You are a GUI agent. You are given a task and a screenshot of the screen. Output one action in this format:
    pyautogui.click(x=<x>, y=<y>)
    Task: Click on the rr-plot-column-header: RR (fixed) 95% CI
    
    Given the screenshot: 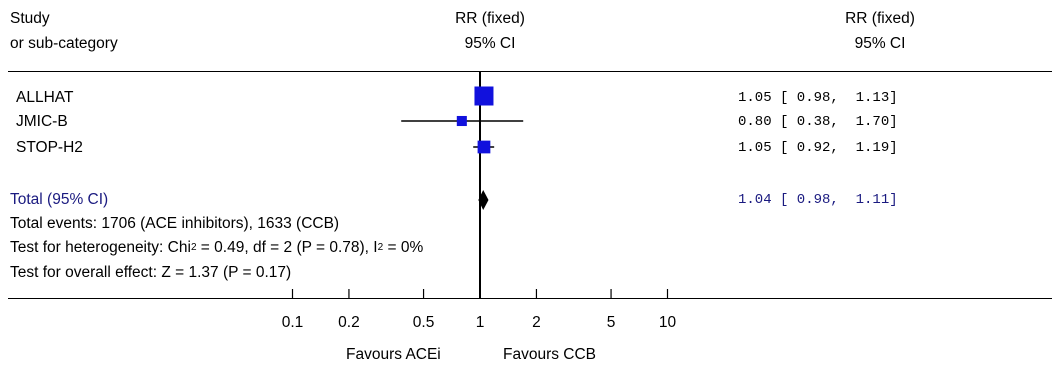 What is the action you would take?
    pyautogui.click(x=490, y=31)
    